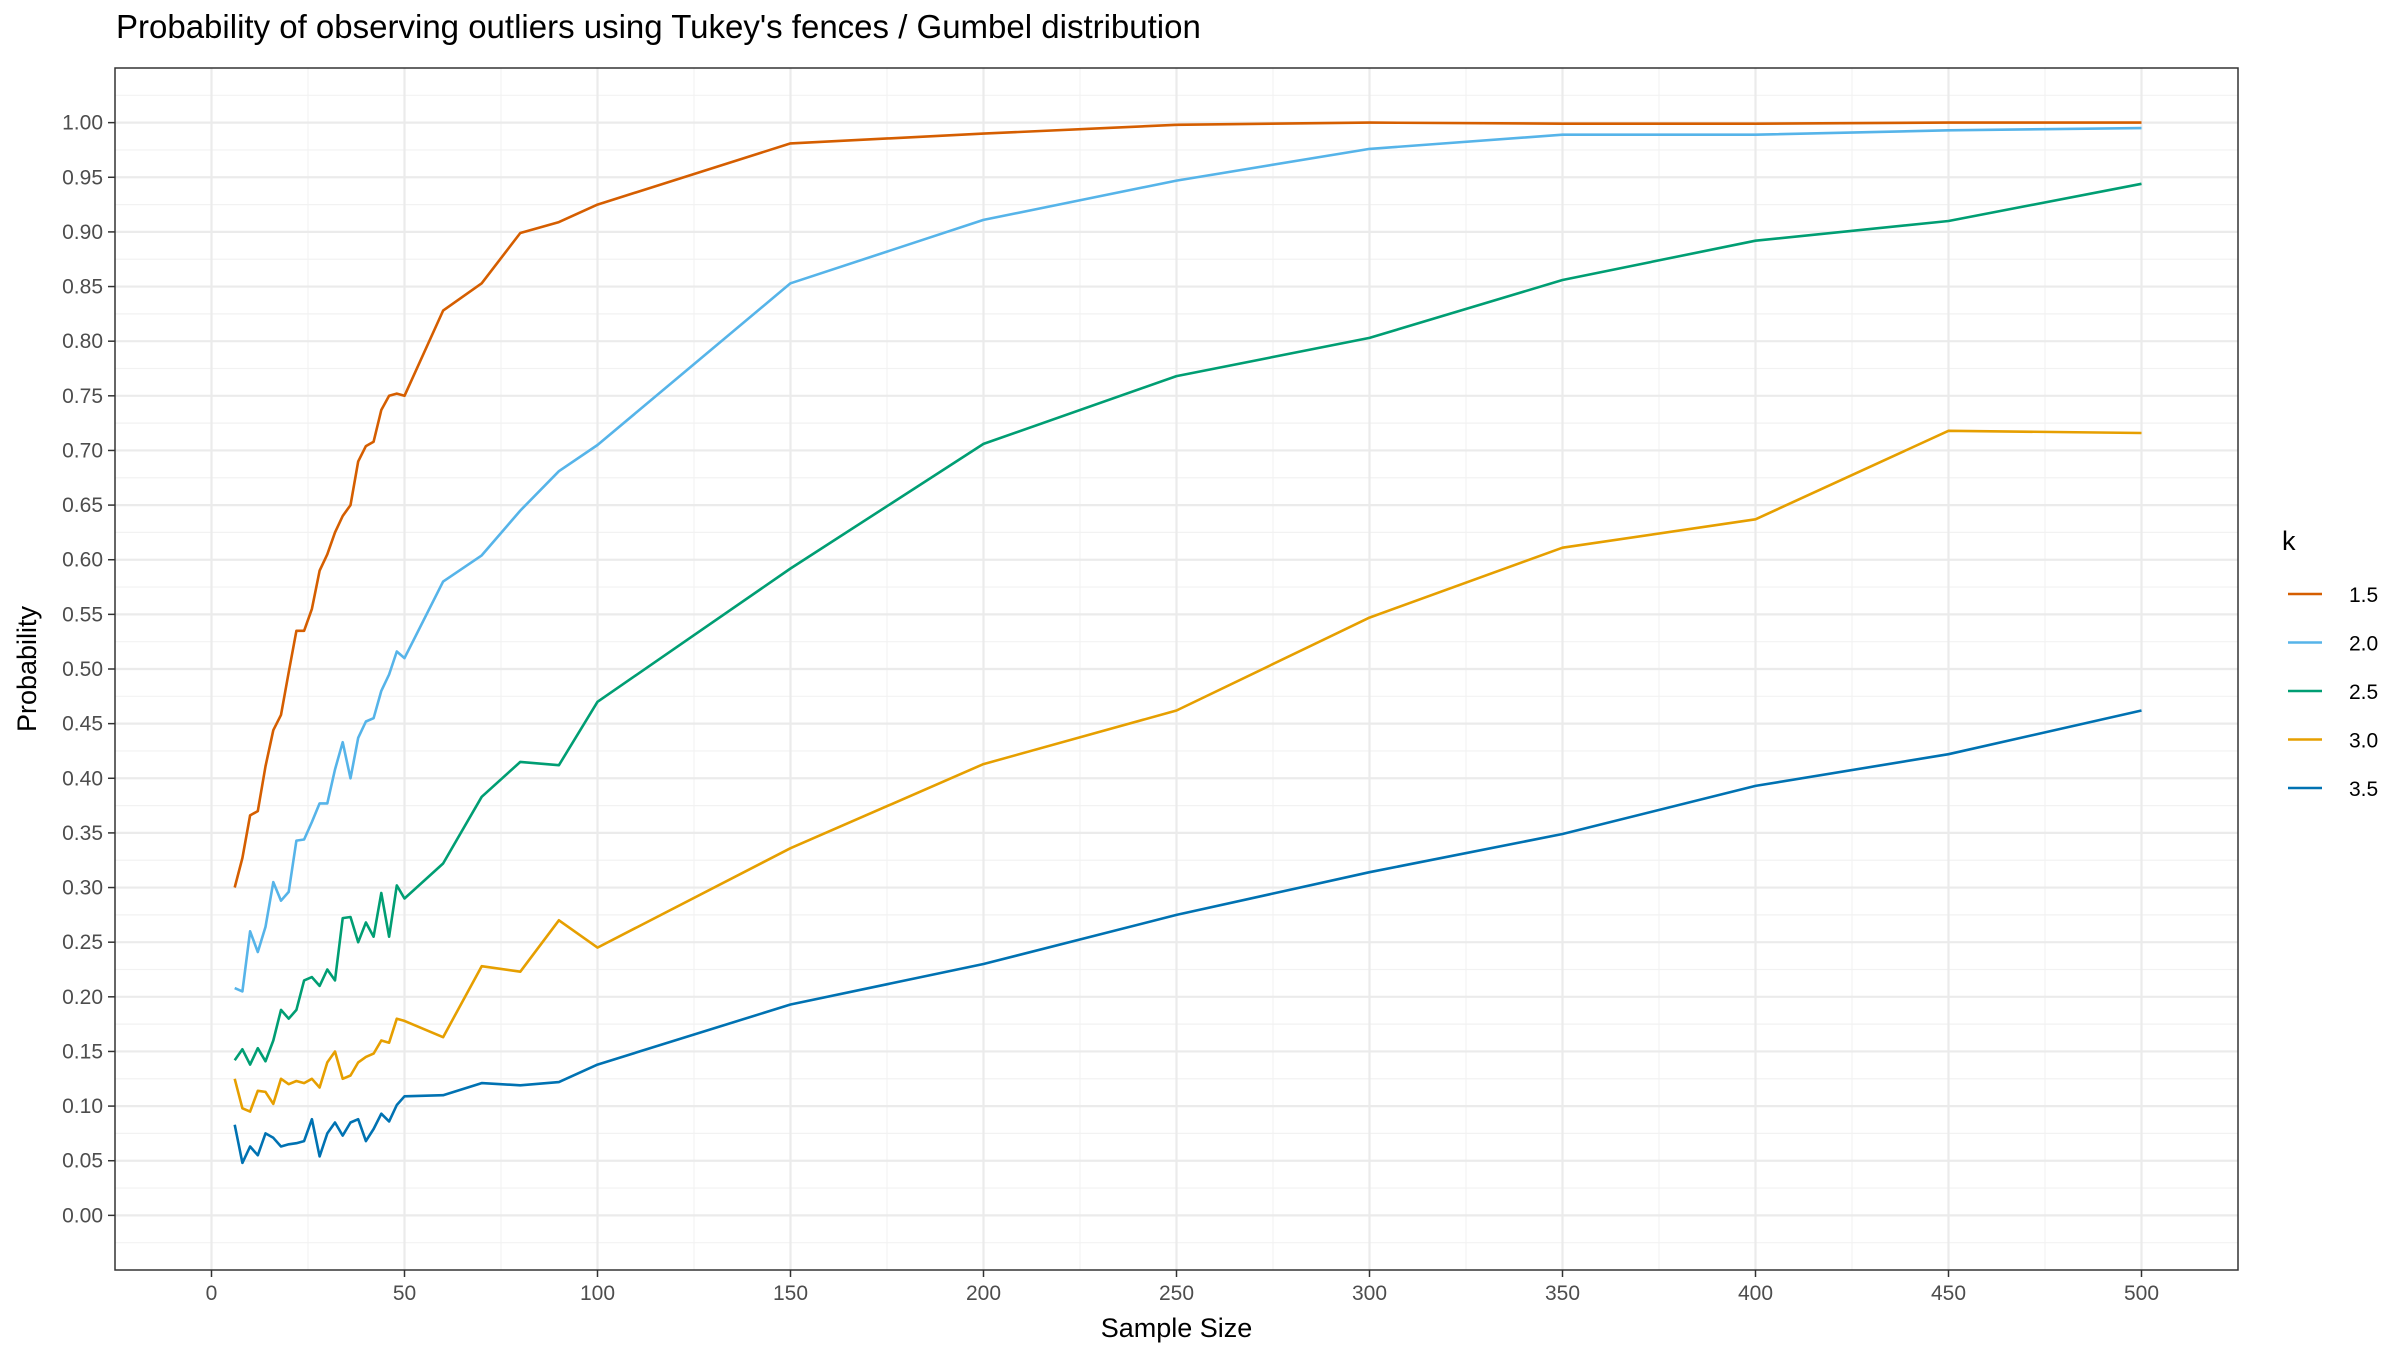  I want to click on y-tick-label: 0.80, so click(82, 341).